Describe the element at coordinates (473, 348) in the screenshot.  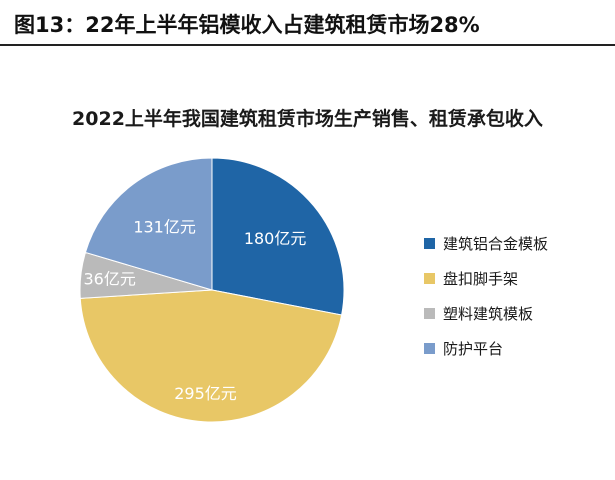
I see `legend-label: 防护平台` at that location.